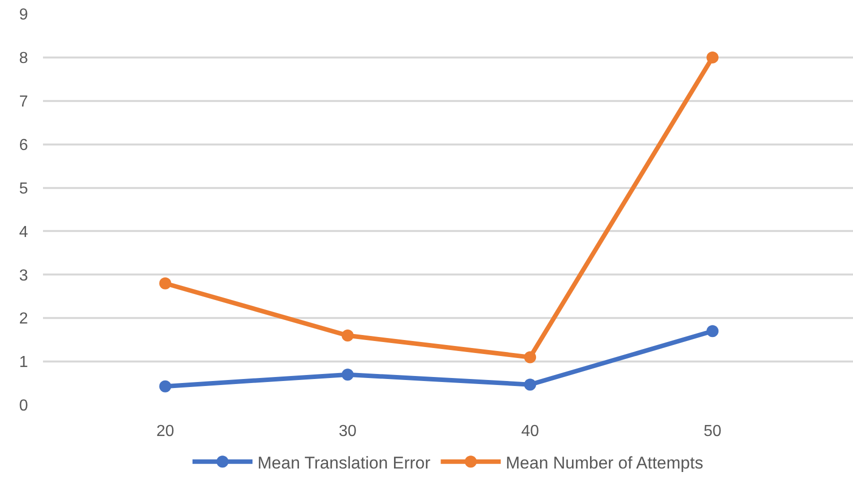 This screenshot has width=853, height=500. What do you see at coordinates (23, 189) in the screenshot?
I see `y-tick-label: 5` at bounding box center [23, 189].